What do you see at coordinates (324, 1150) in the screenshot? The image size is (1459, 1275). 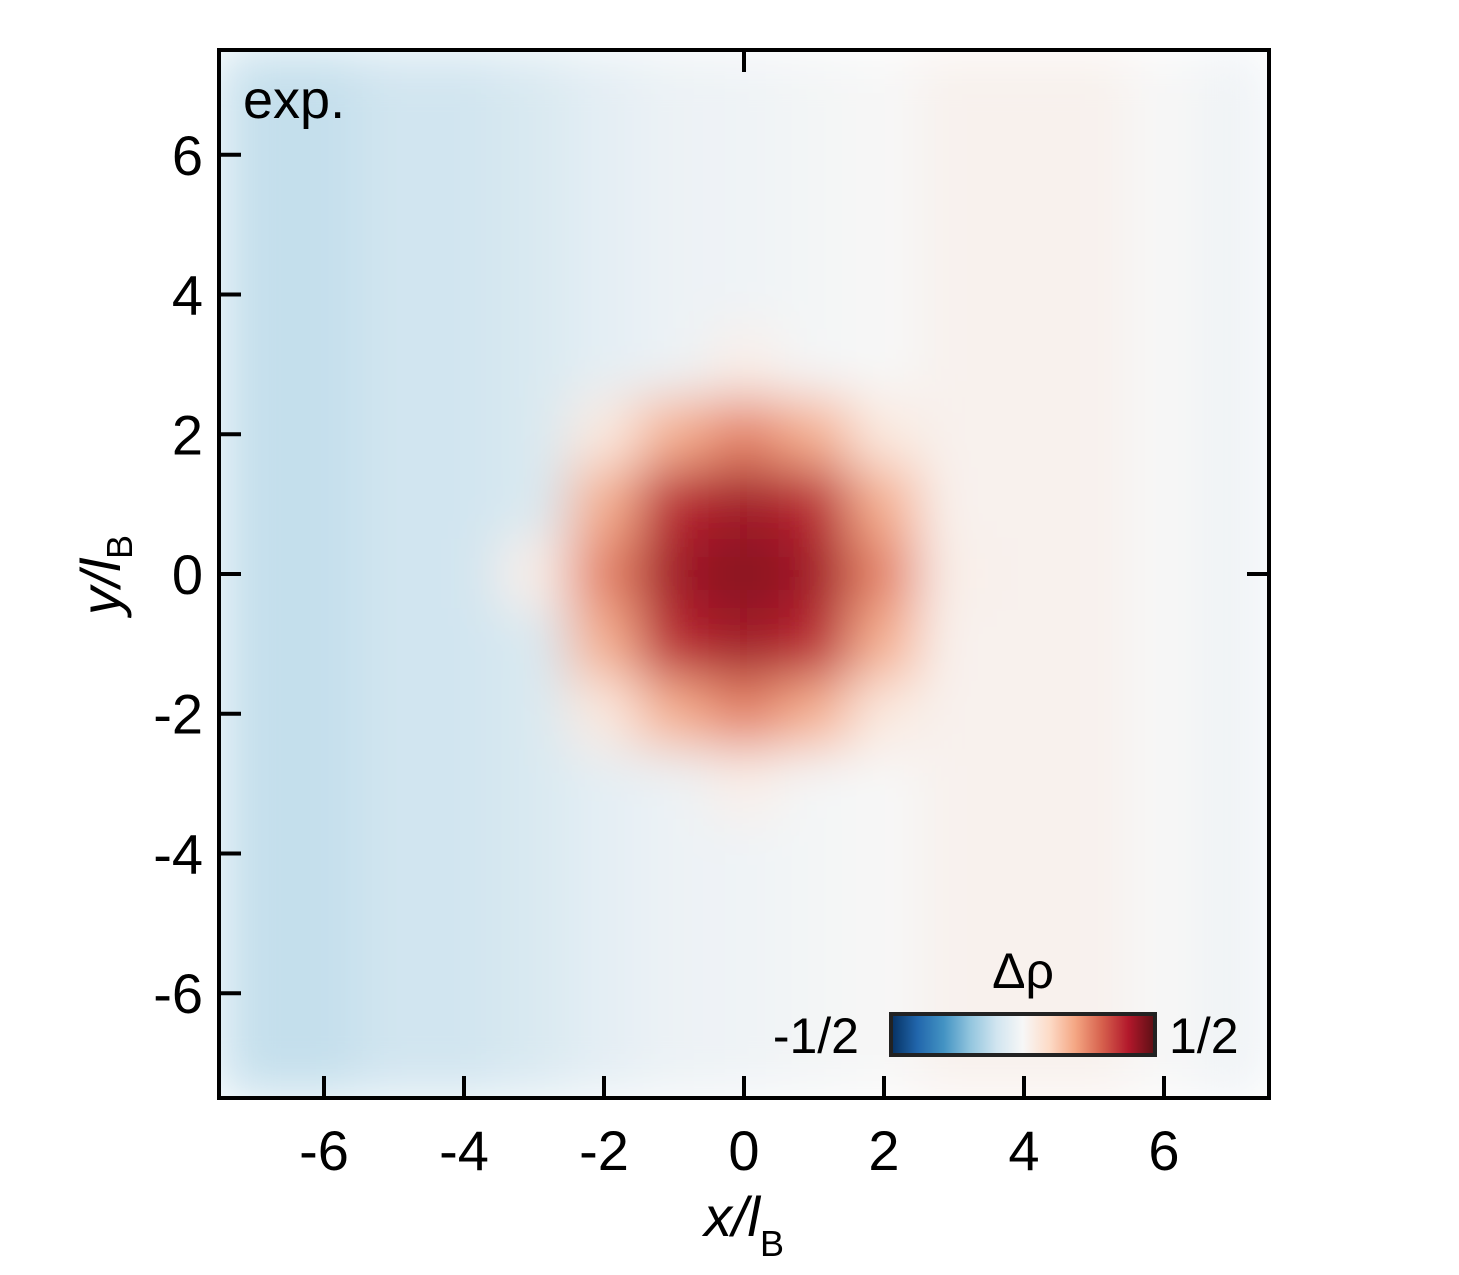 I see `x-tick-label: -6` at bounding box center [324, 1150].